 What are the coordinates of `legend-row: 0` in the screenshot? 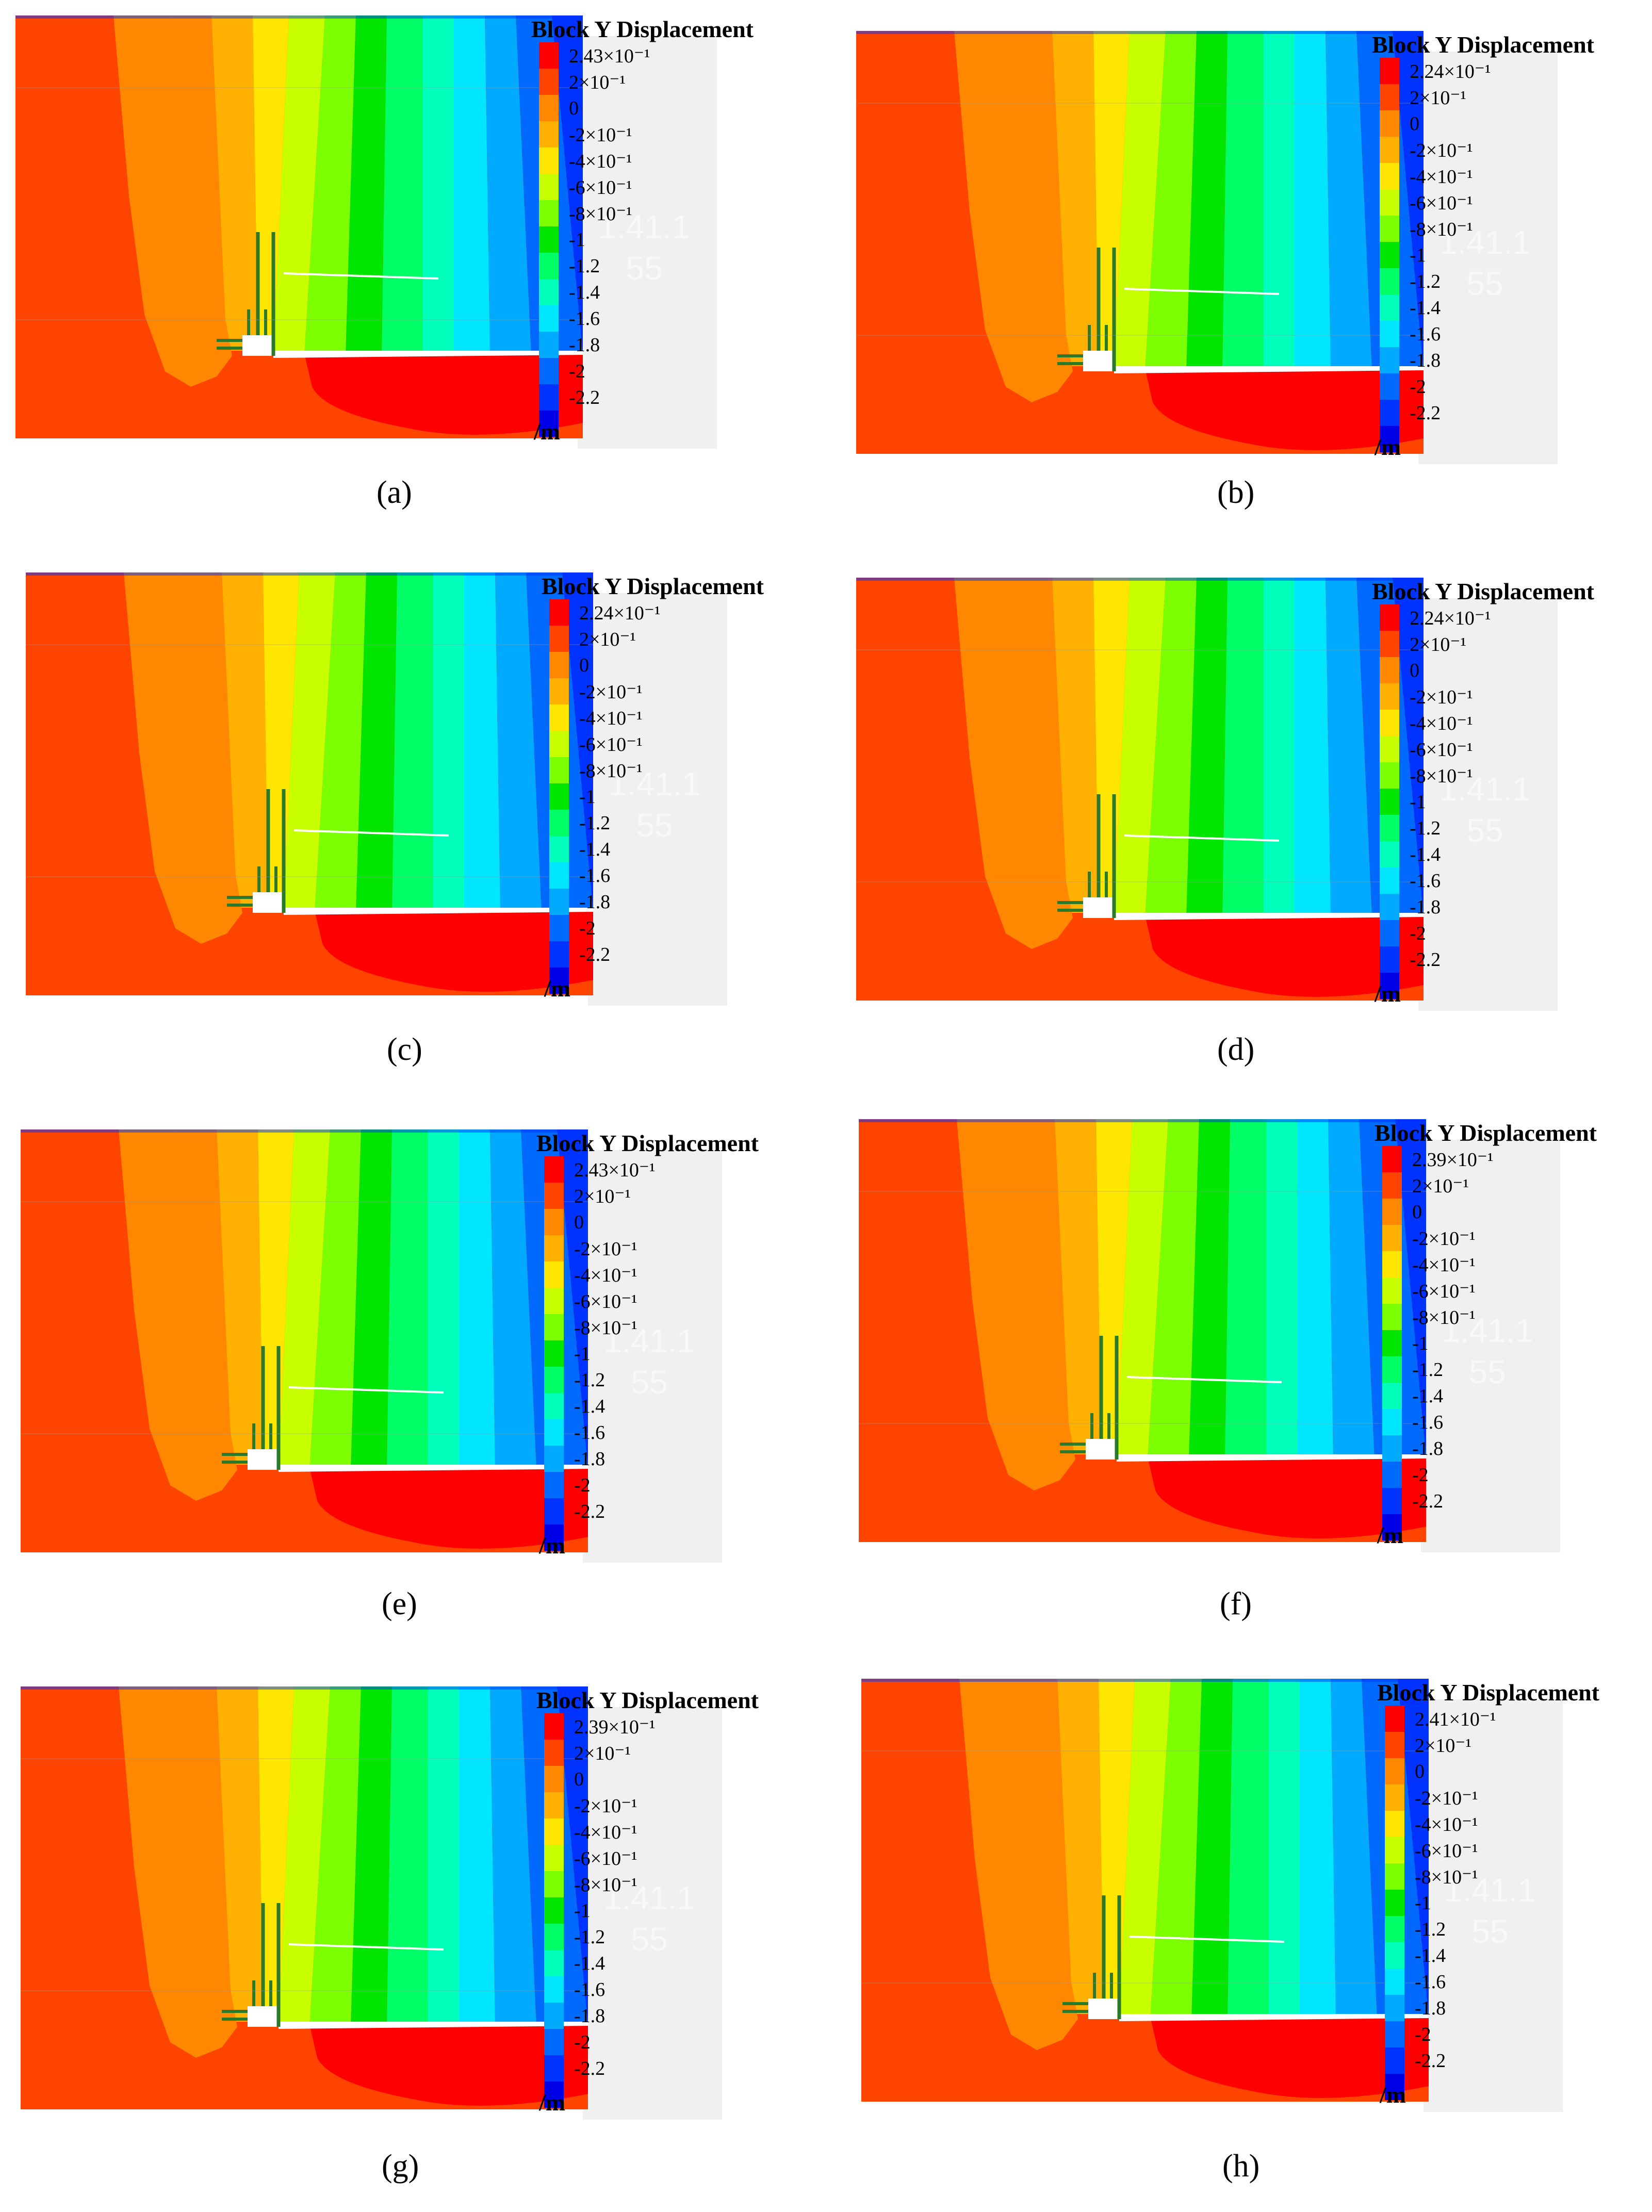 It's located at (1472, 670).